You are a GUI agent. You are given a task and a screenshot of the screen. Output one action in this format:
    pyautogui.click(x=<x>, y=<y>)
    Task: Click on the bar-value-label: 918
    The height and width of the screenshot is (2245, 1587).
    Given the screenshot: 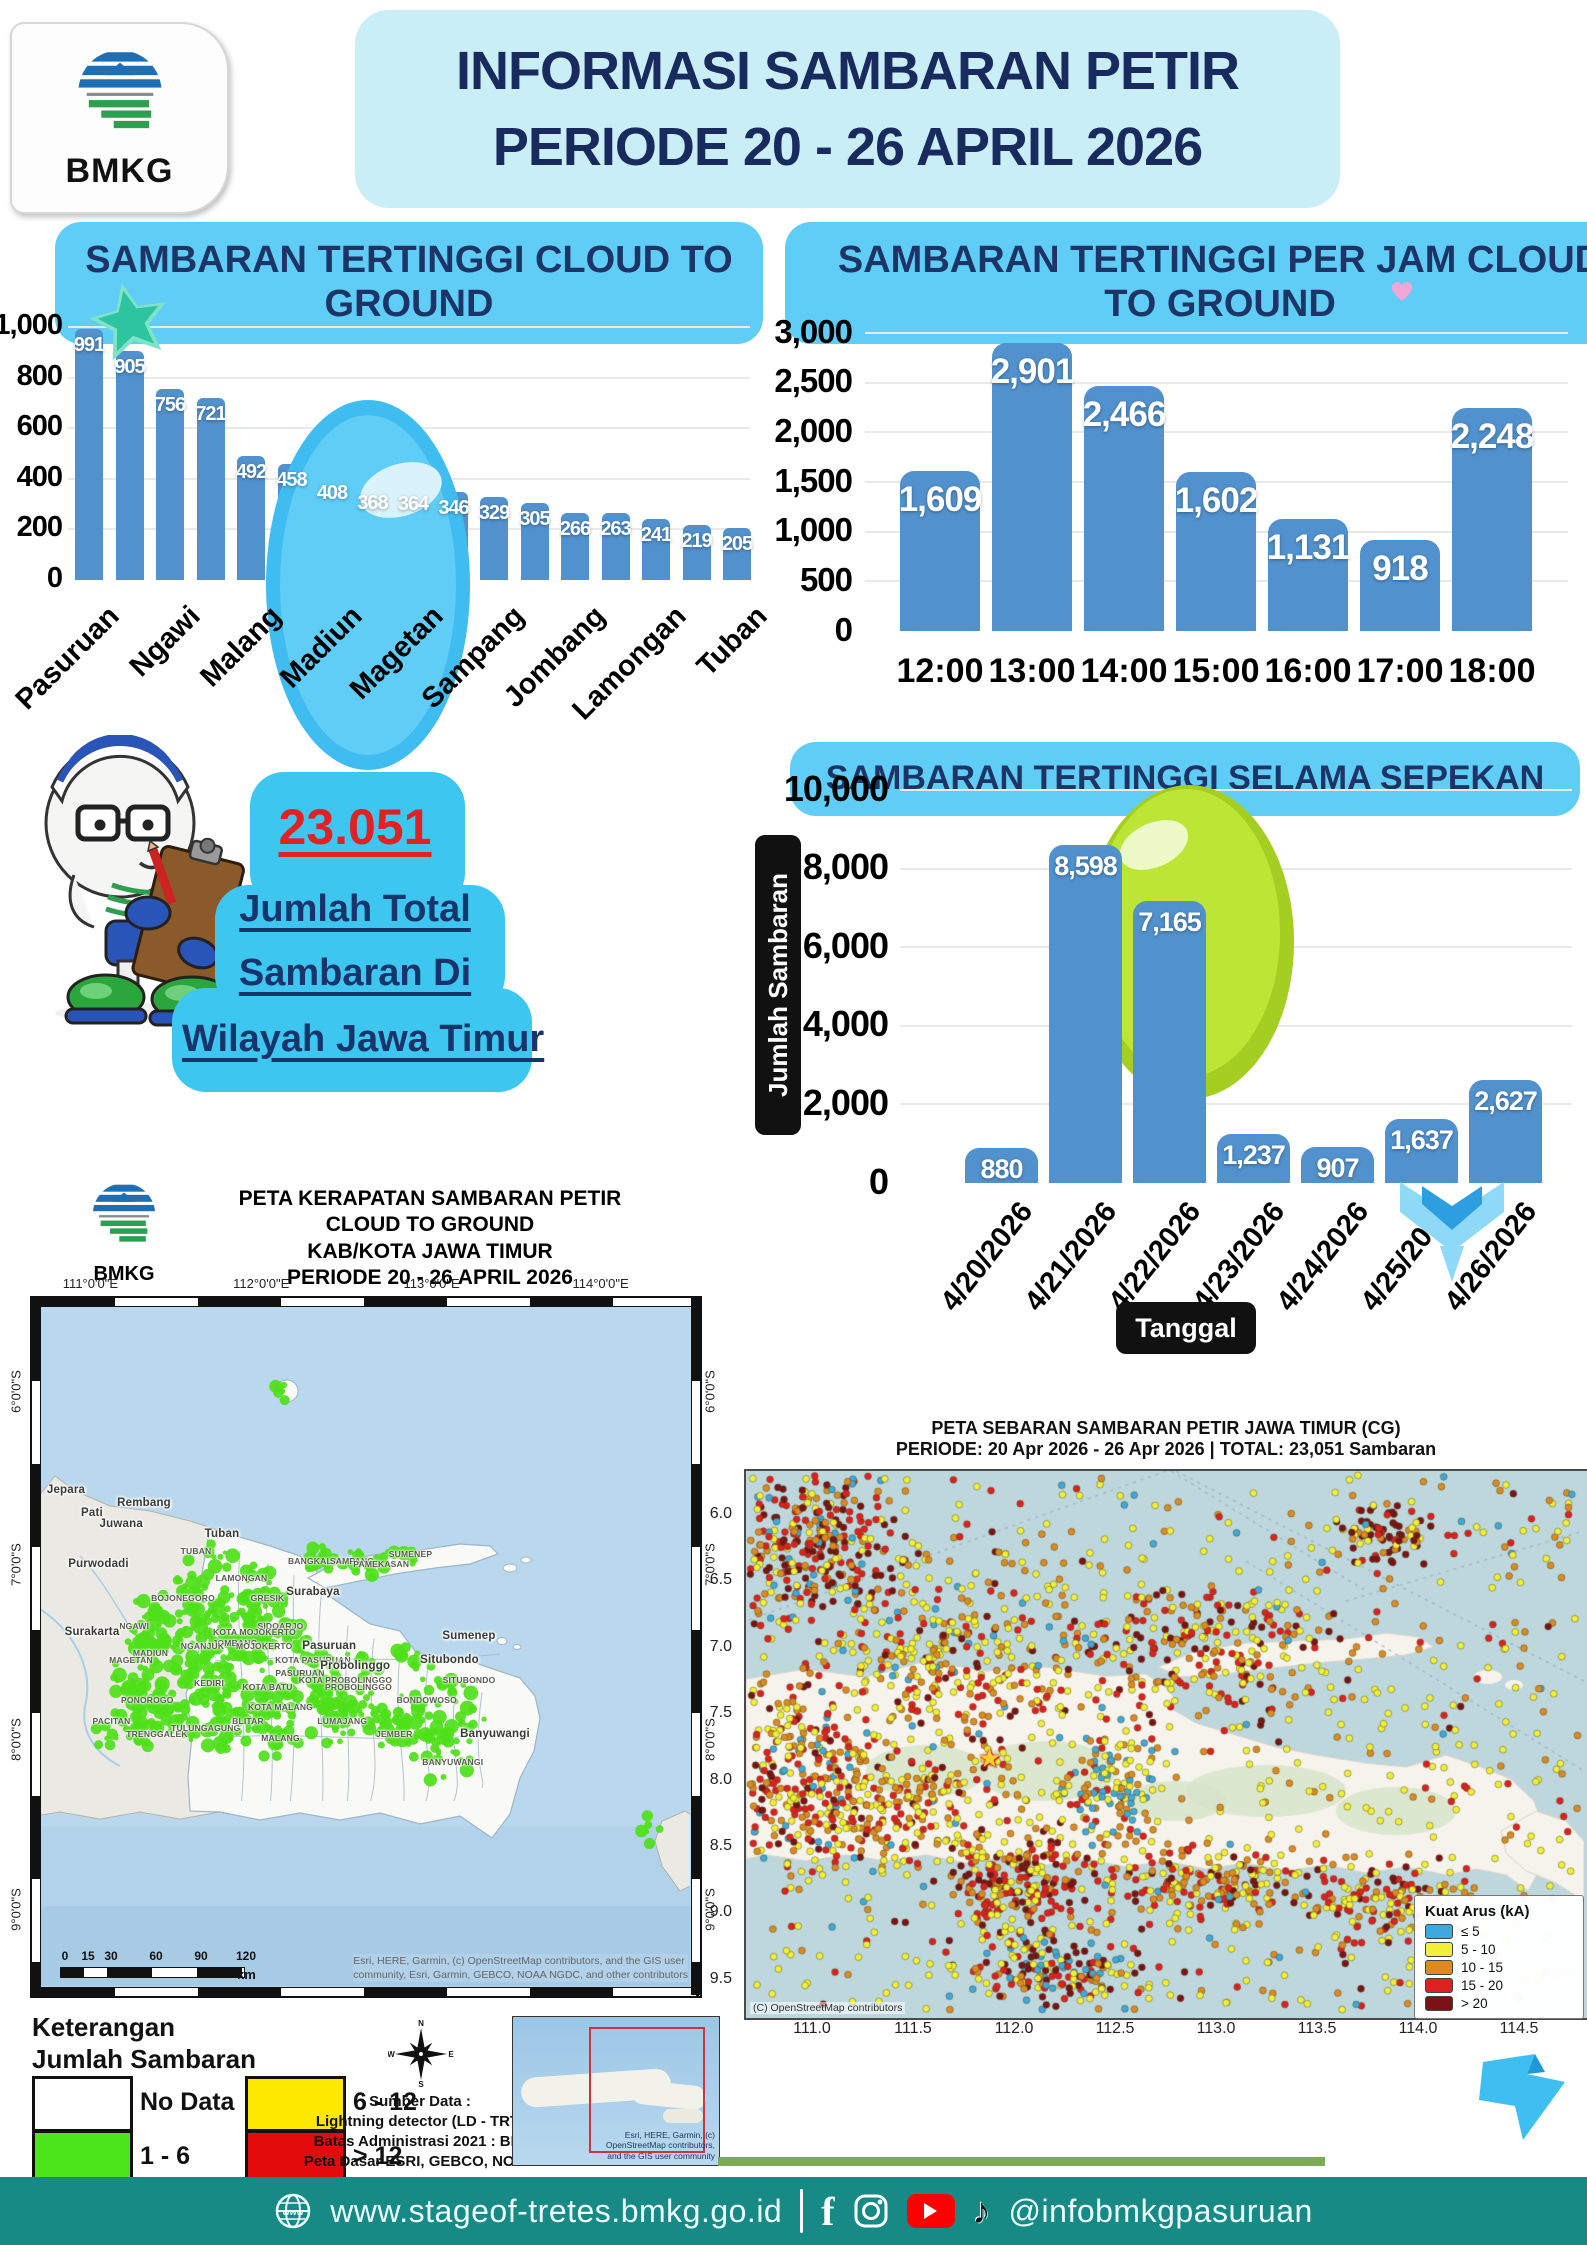 What is the action you would take?
    pyautogui.click(x=1400, y=568)
    